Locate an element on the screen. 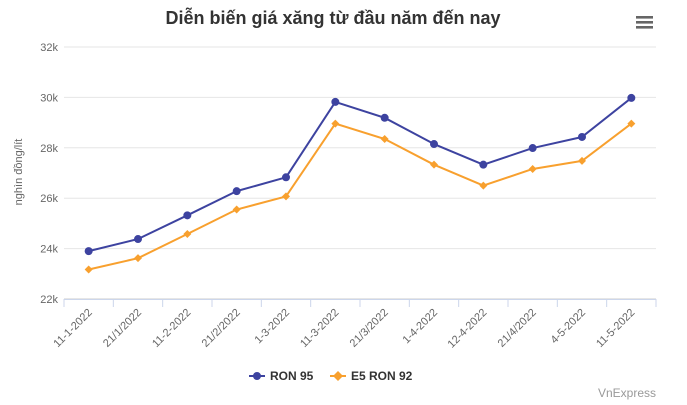 Image resolution: width=687 pixels, height=405 pixels. x-tick-label: 21/2/2022 is located at coordinates (221, 328).